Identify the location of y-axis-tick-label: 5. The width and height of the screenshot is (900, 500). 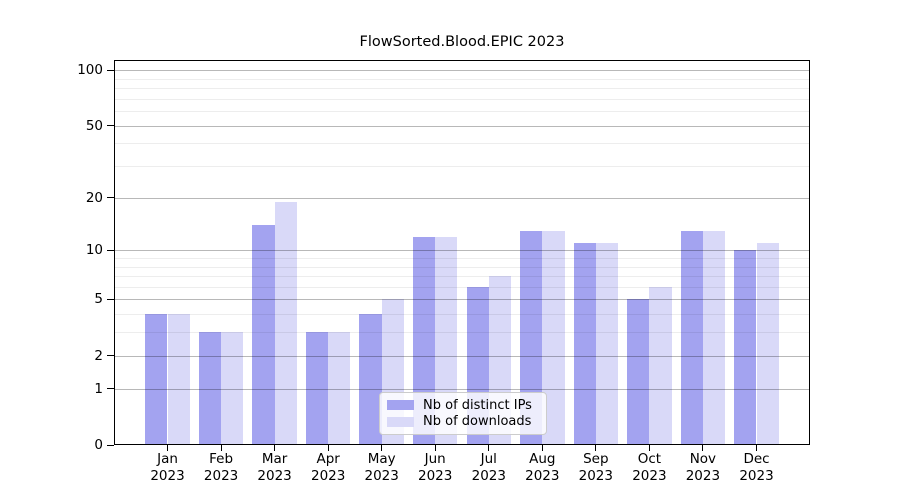
(98, 299).